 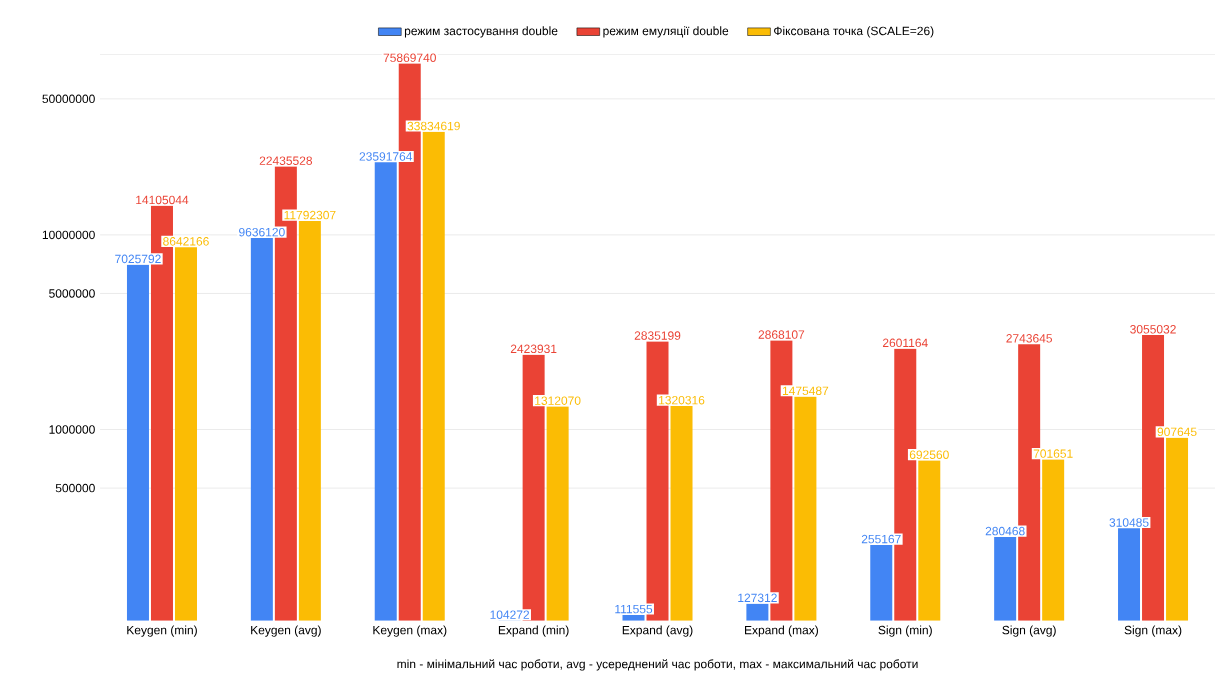 What do you see at coordinates (72, 293) in the screenshot?
I see `y-tick-label: 5000000` at bounding box center [72, 293].